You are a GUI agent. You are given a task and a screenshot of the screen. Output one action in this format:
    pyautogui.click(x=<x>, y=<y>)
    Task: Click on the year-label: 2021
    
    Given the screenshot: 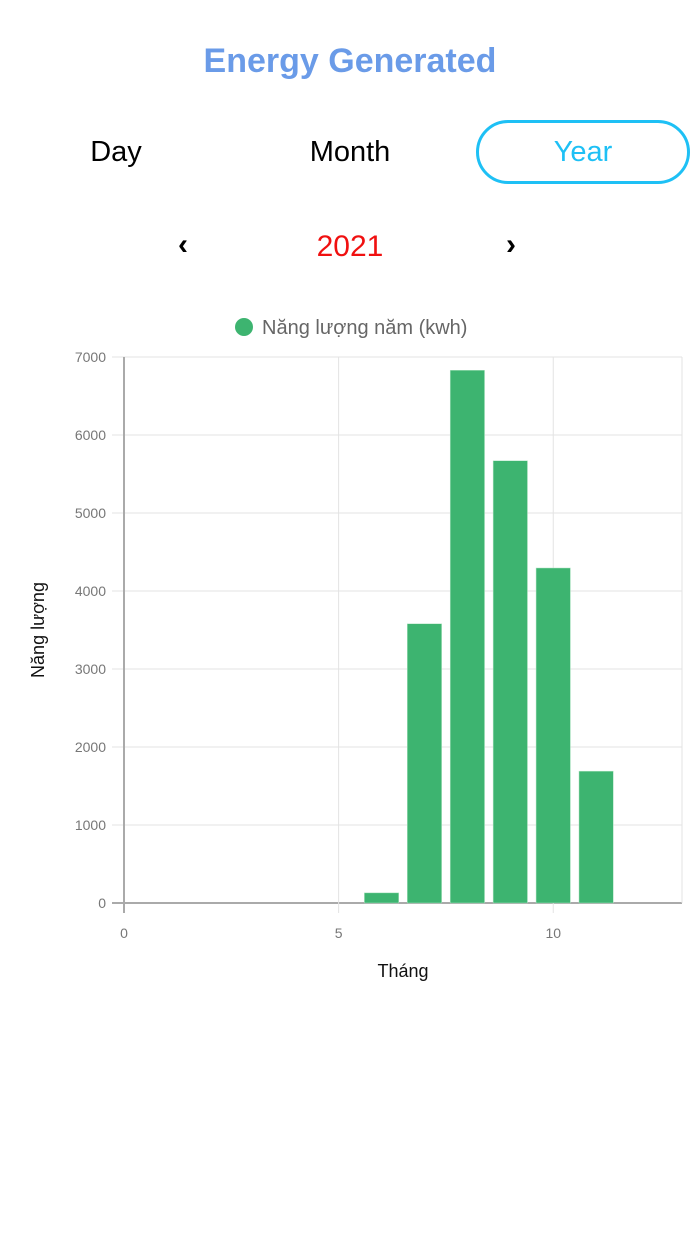 What is the action you would take?
    pyautogui.click(x=350, y=246)
    